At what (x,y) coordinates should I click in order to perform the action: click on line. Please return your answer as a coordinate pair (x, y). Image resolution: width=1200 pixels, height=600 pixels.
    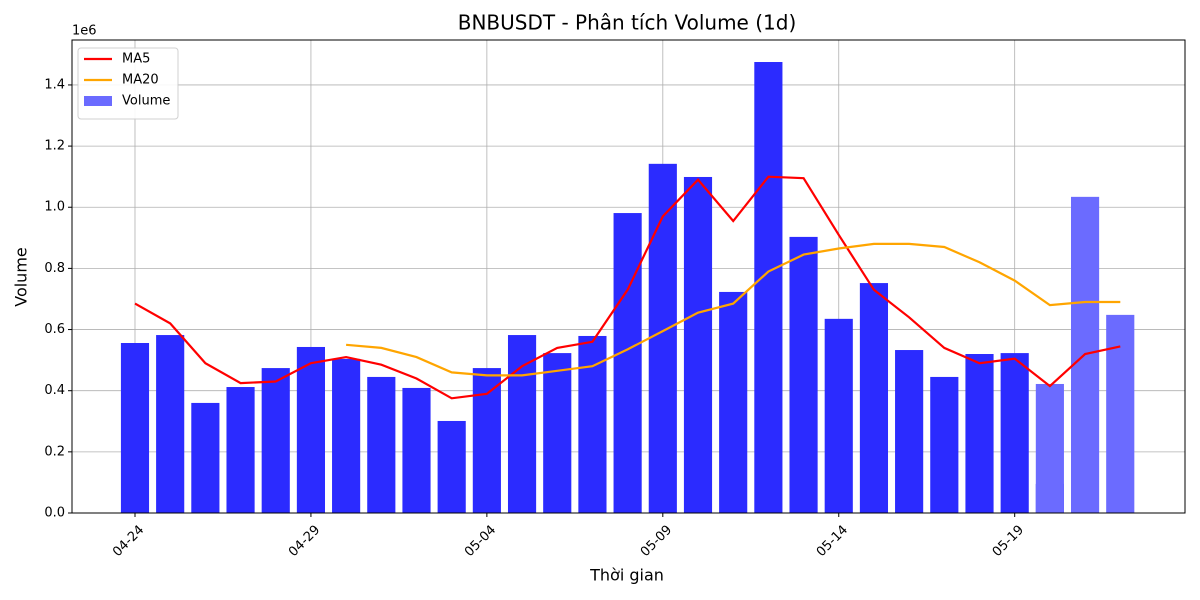
    Looking at the image, I should click on (733, 309).